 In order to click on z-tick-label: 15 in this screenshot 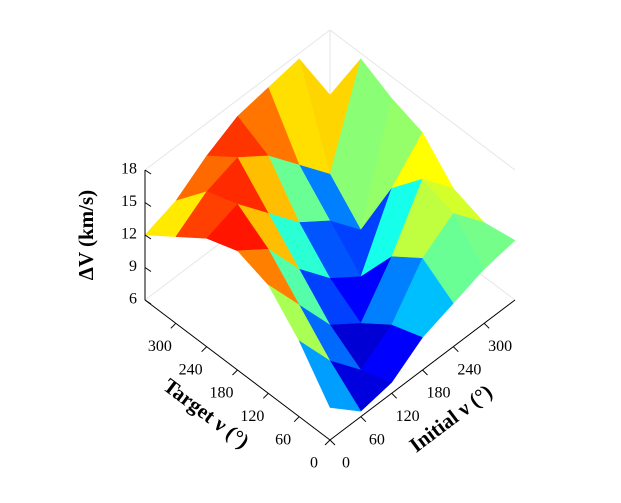, I will do `click(129, 201)`.